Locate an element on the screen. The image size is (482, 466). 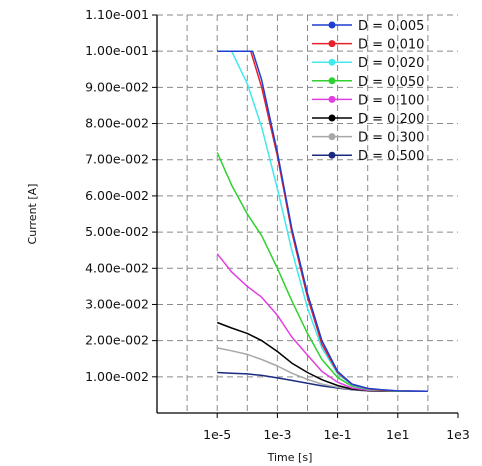
legend-label-2: D = 0.020 is located at coordinates (391, 63).